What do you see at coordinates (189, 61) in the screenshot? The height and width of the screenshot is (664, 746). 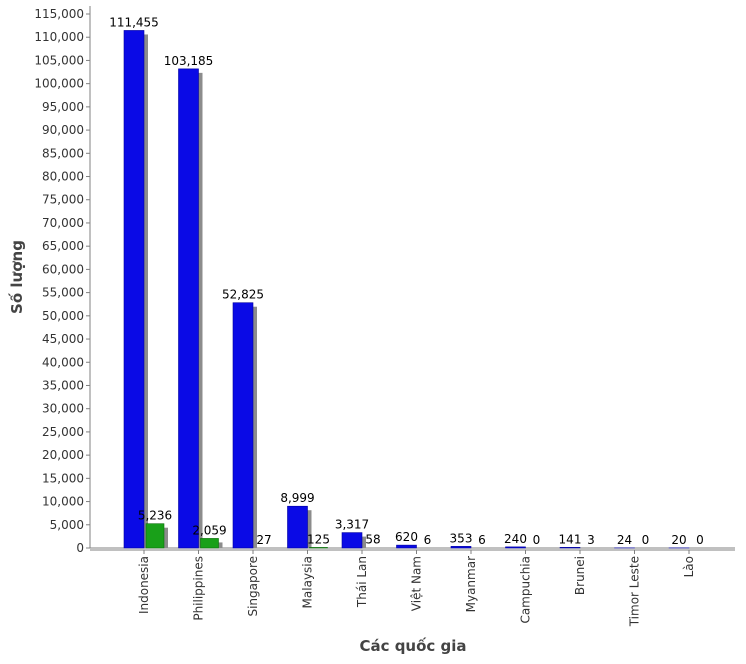 I see `data-label-series-1: 103,185` at bounding box center [189, 61].